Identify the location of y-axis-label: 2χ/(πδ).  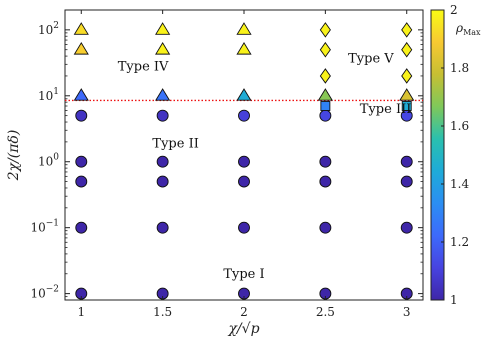
(14, 156).